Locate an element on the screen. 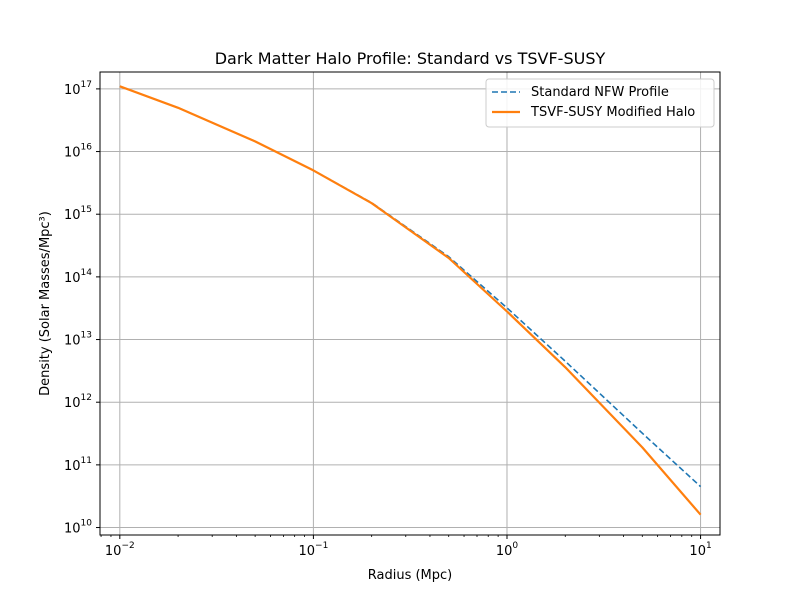  legend-box is located at coordinates (600, 103).